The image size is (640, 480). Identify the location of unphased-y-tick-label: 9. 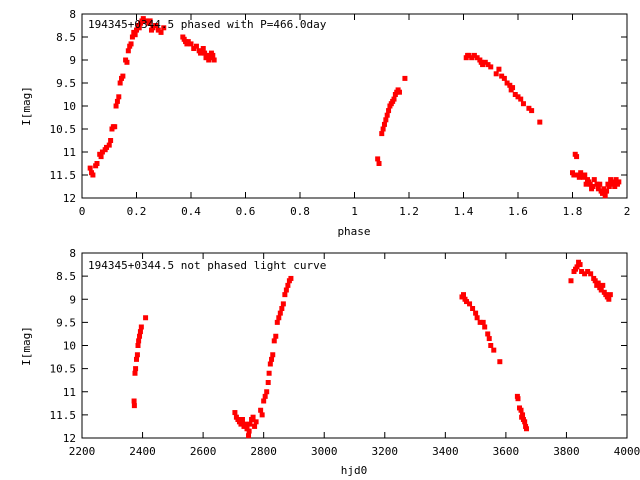
(72, 299).